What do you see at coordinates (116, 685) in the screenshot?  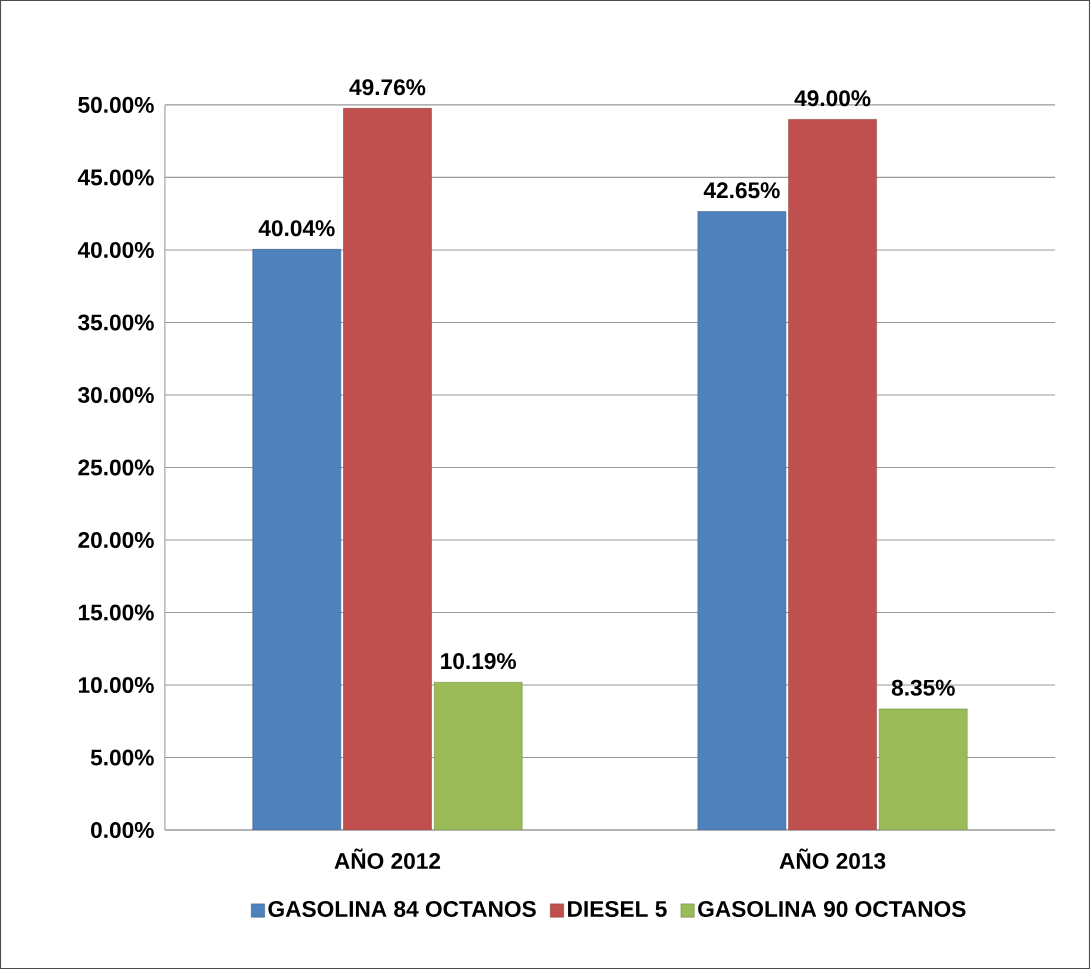 I see `y-tick-label: 10.00%` at bounding box center [116, 685].